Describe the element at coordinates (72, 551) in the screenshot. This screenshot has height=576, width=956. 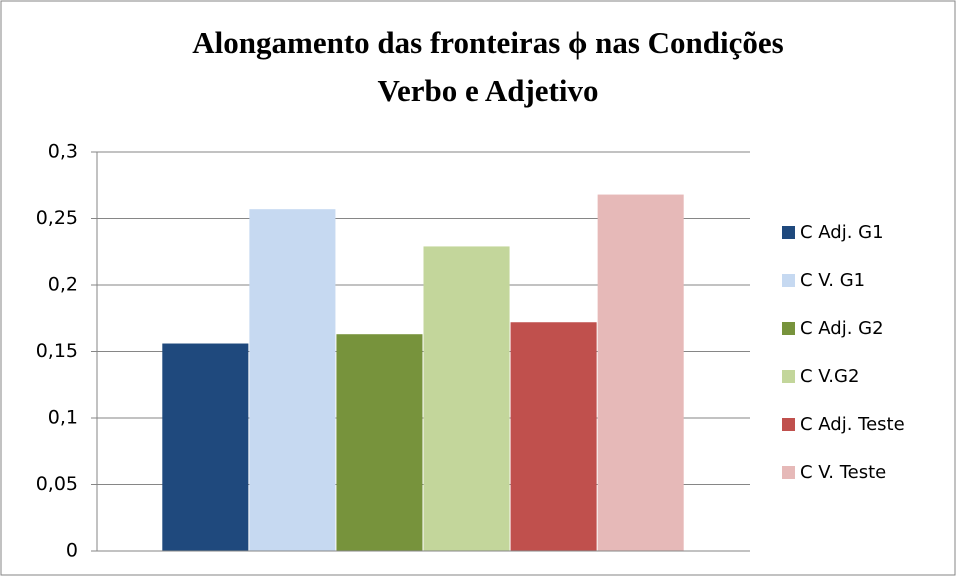
I see `y-tick-label: 0` at that location.